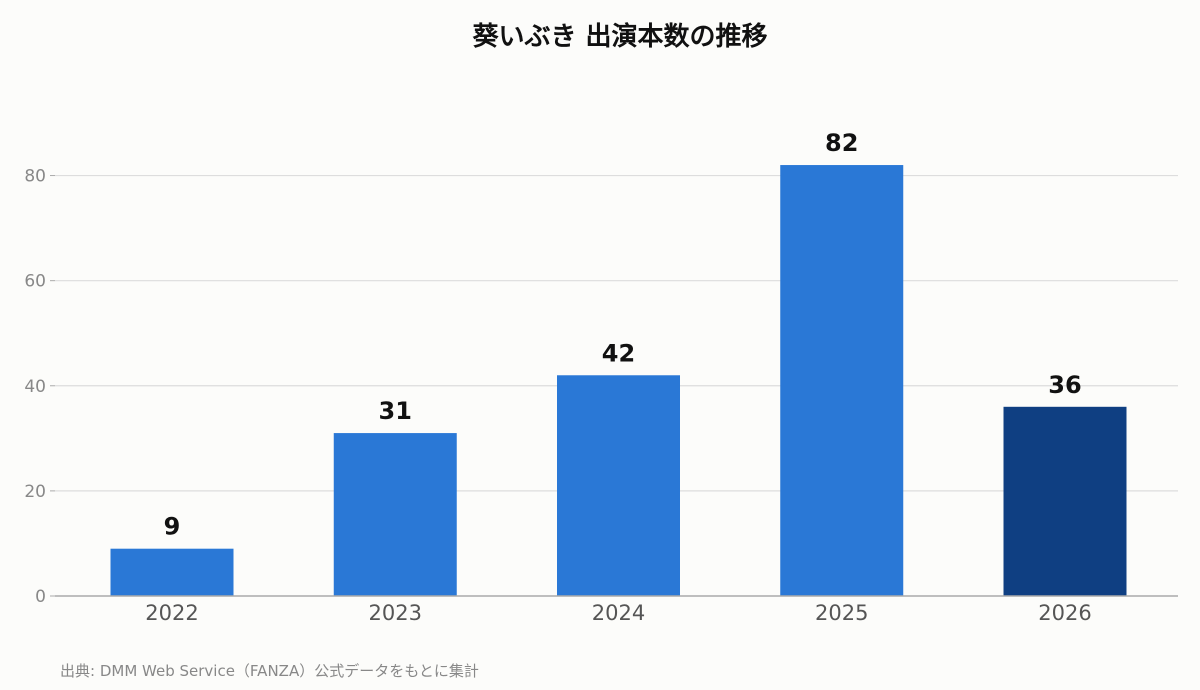  Describe the element at coordinates (35, 492) in the screenshot. I see `y-tick-label: 20` at that location.